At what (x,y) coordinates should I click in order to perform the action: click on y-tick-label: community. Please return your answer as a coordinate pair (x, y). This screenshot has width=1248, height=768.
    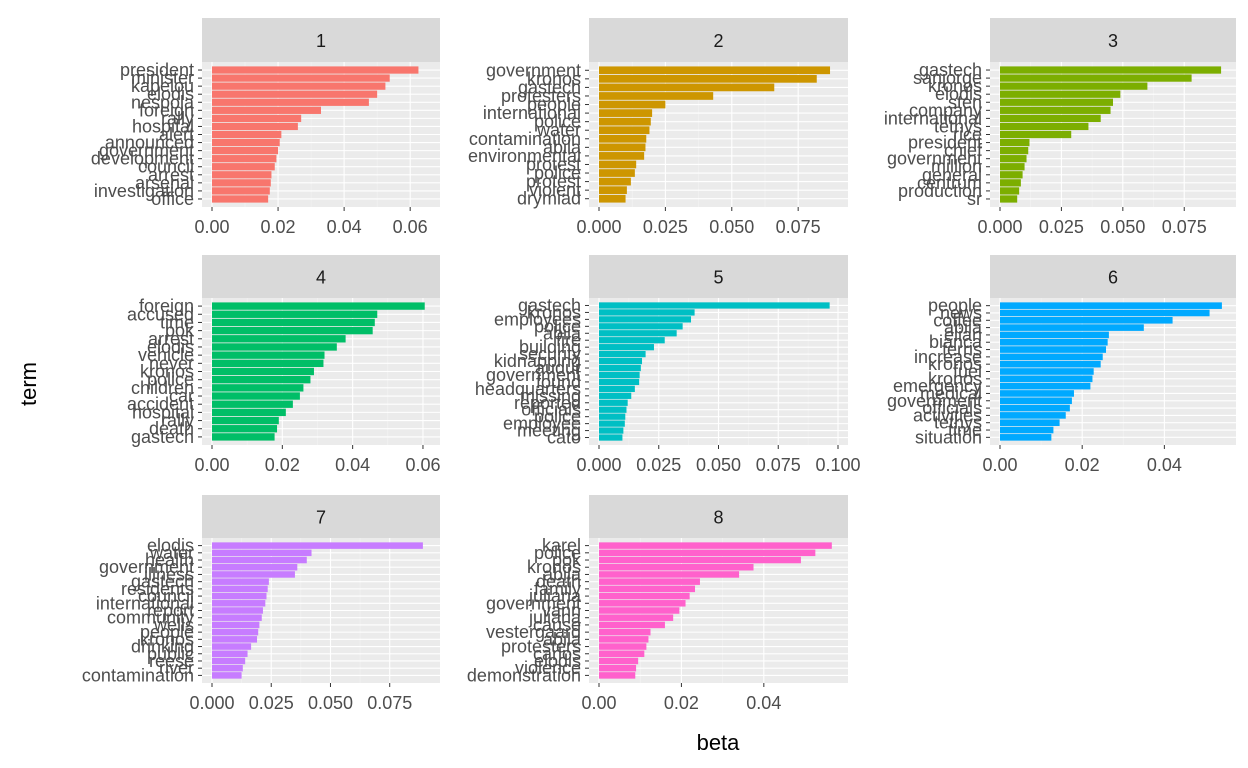
    Looking at the image, I should click on (150, 618).